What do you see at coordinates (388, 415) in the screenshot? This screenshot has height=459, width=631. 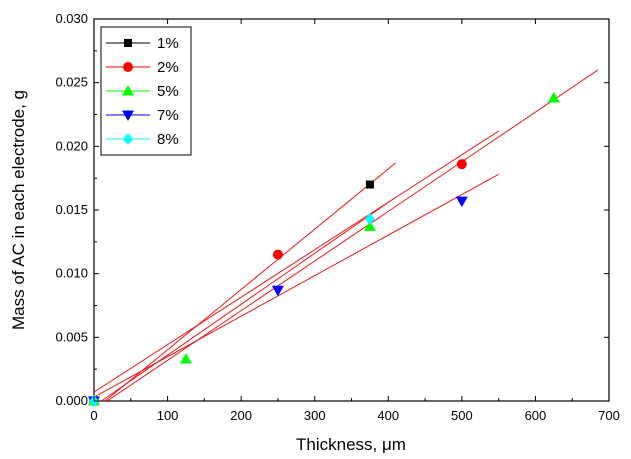 I see `x-tick-label: 400` at bounding box center [388, 415].